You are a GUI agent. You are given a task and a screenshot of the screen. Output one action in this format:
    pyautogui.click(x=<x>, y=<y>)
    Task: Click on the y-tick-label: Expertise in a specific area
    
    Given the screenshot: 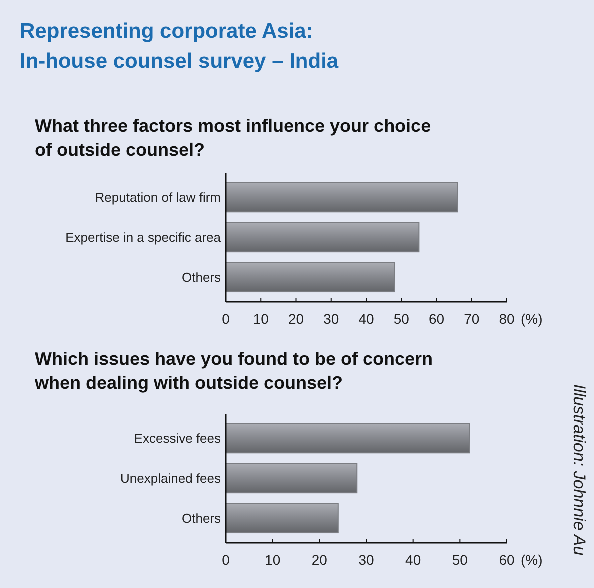 What is the action you would take?
    pyautogui.click(x=144, y=238)
    